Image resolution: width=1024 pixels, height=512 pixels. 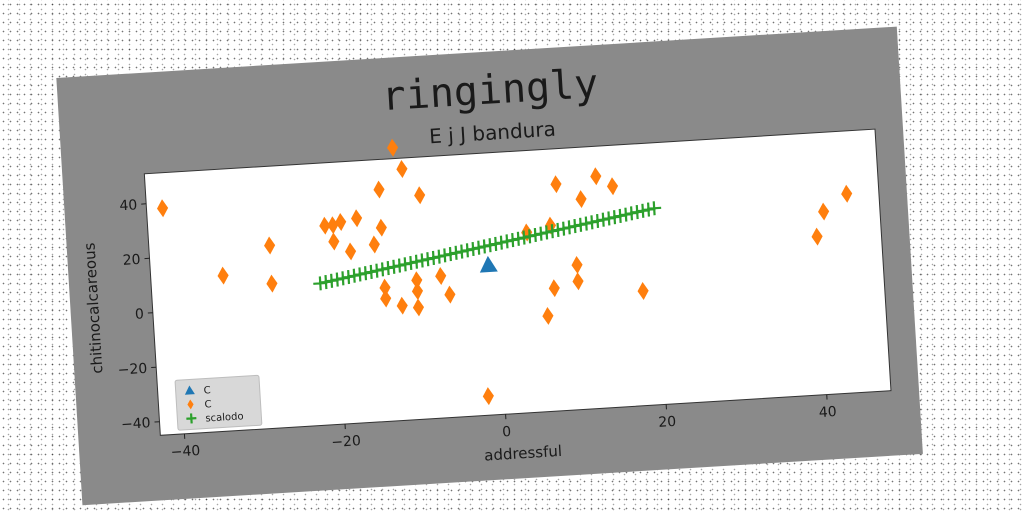 I want to click on legend-box, so click(x=218, y=402).